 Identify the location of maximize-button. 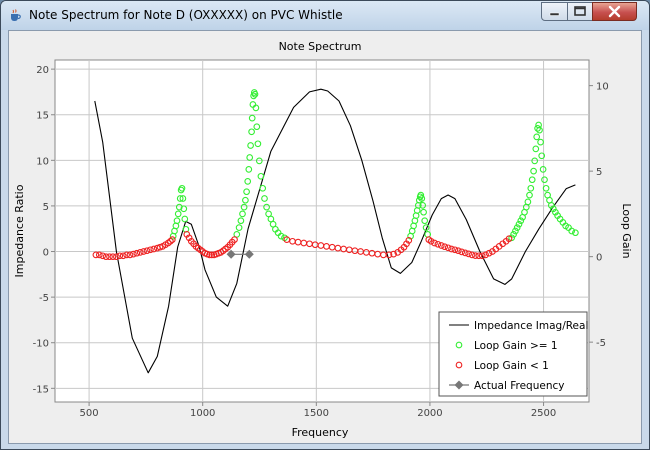
(580, 11).